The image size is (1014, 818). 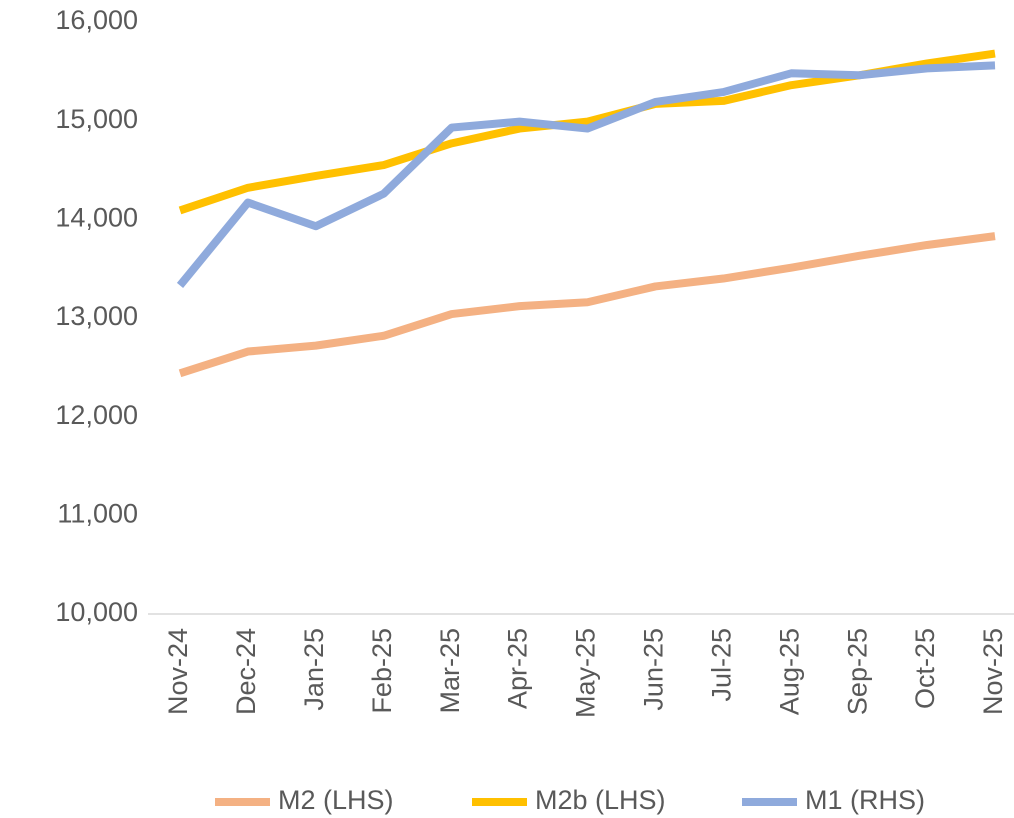 What do you see at coordinates (382, 671) in the screenshot?
I see `x-tick-label: Feb-25` at bounding box center [382, 671].